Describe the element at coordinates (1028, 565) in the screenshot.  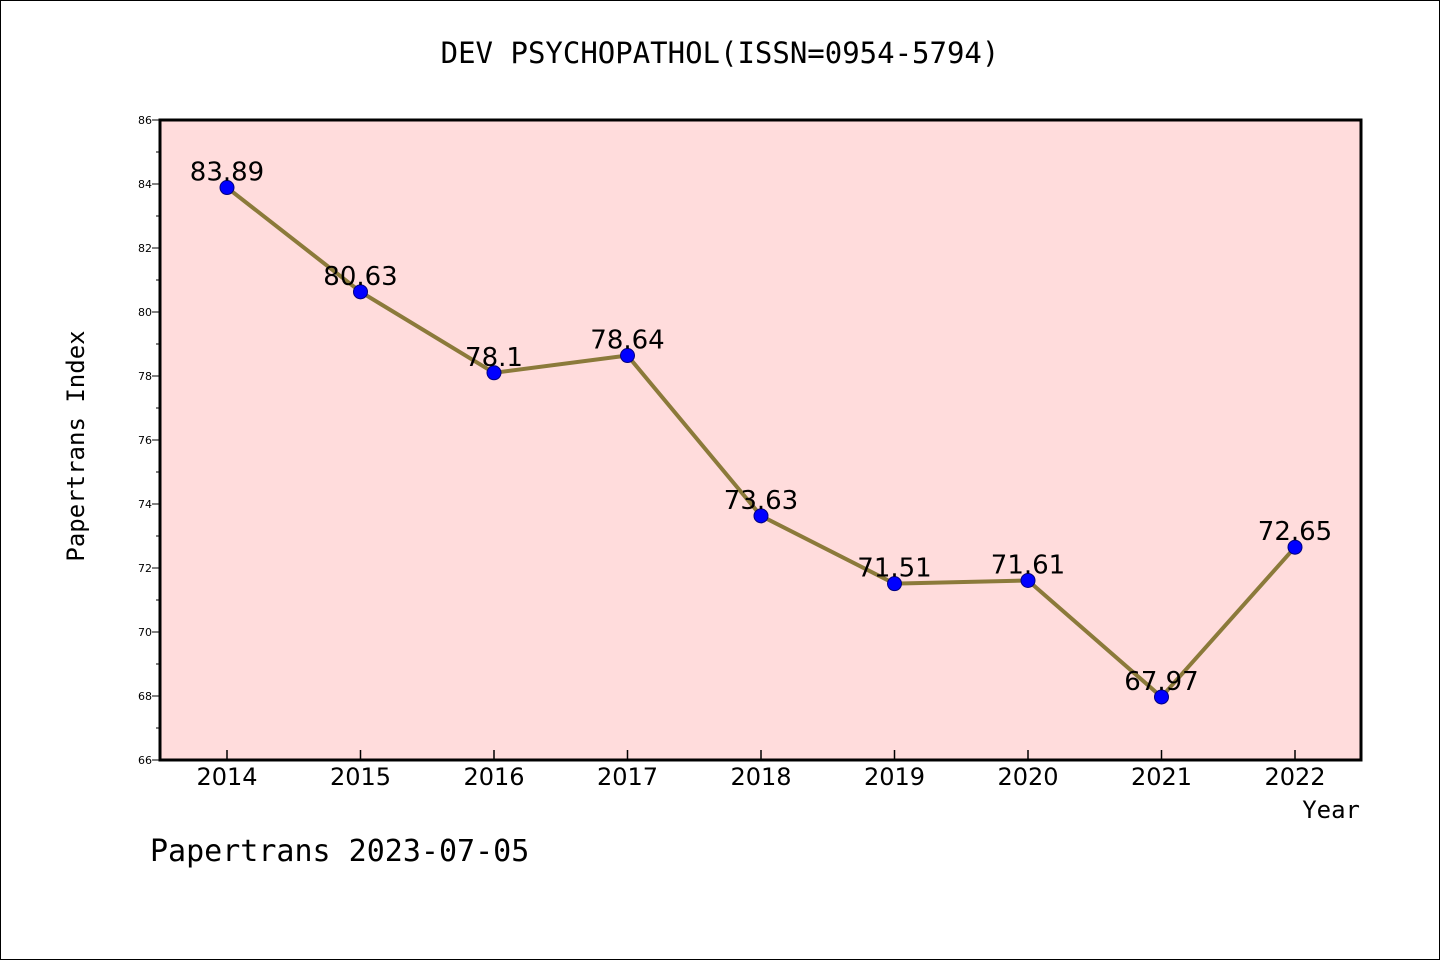
I see `data-label: 71.61` at that location.